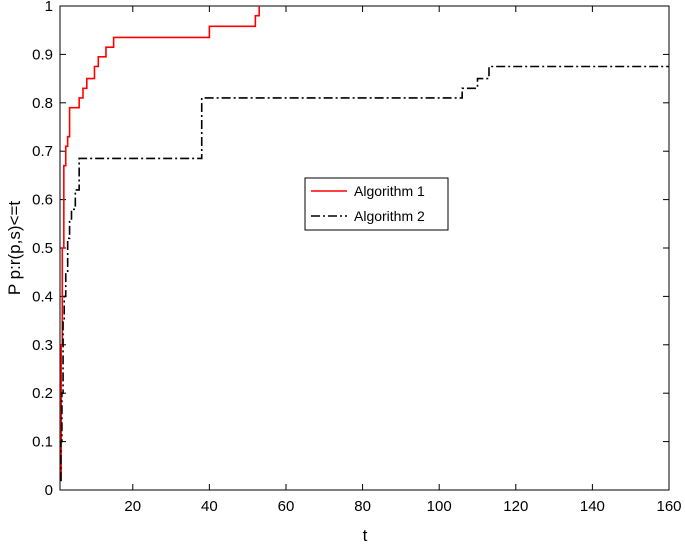 The width and height of the screenshot is (685, 547). I want to click on x-tick-label: 100, so click(439, 506).